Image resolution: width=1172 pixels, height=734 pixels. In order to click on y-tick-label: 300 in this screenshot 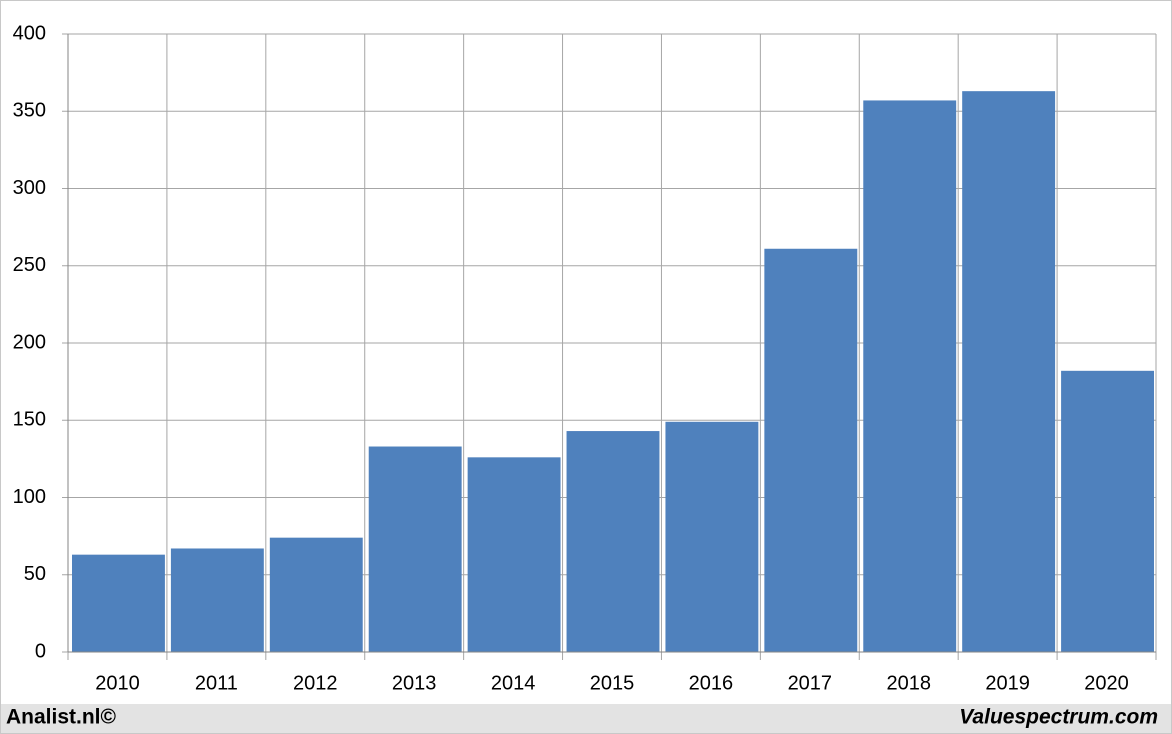, I will do `click(29, 188)`.